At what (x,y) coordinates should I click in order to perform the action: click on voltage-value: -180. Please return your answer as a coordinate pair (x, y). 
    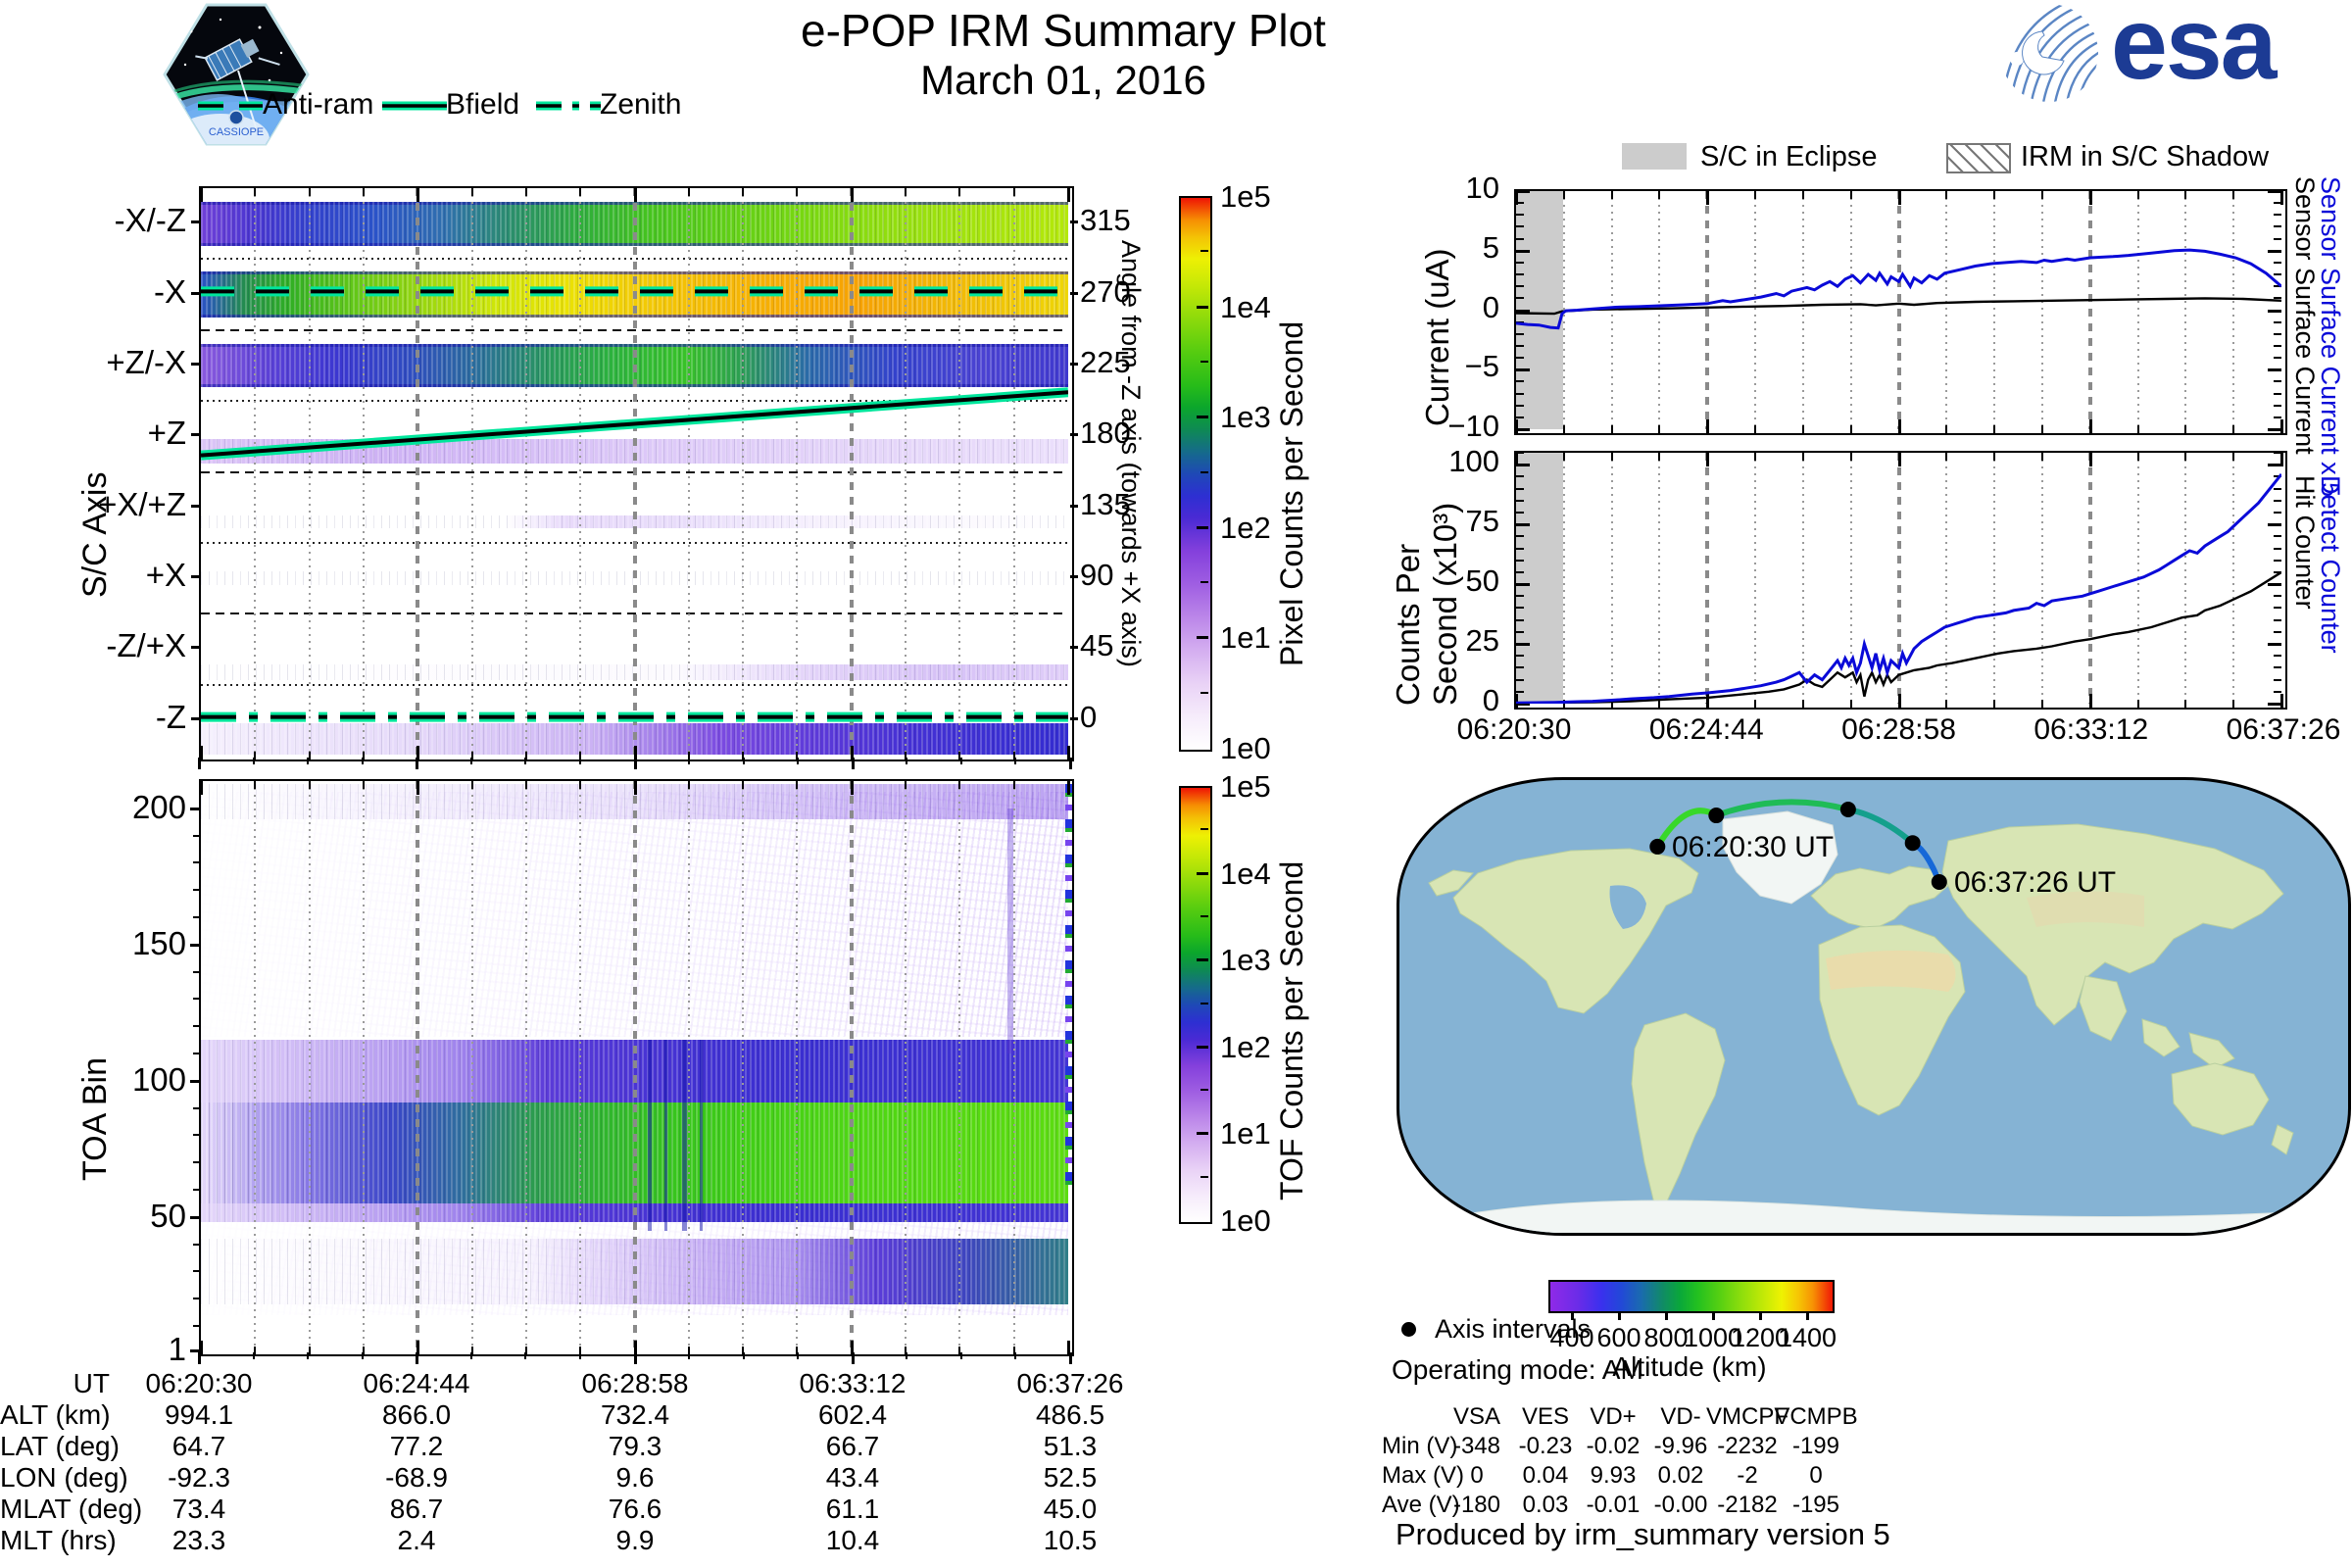
    Looking at the image, I should click on (1476, 1505).